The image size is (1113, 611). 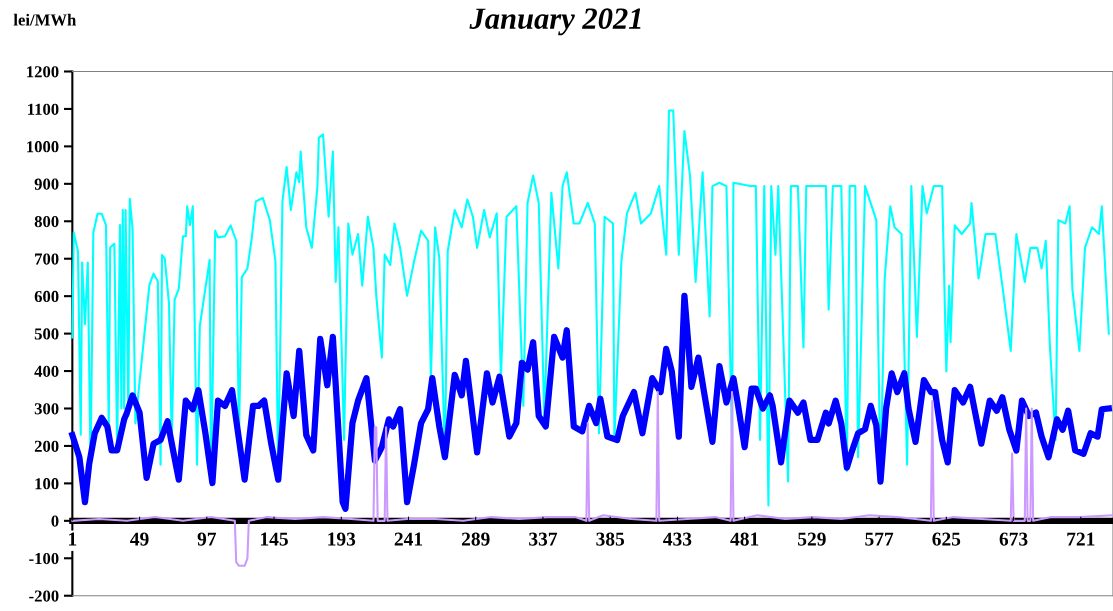 I want to click on x-tick-label: 49, so click(x=139, y=539).